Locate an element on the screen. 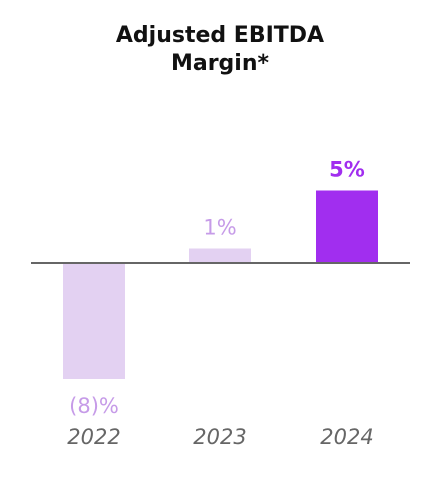 The image size is (440, 480). bar-2024 is located at coordinates (347, 226).